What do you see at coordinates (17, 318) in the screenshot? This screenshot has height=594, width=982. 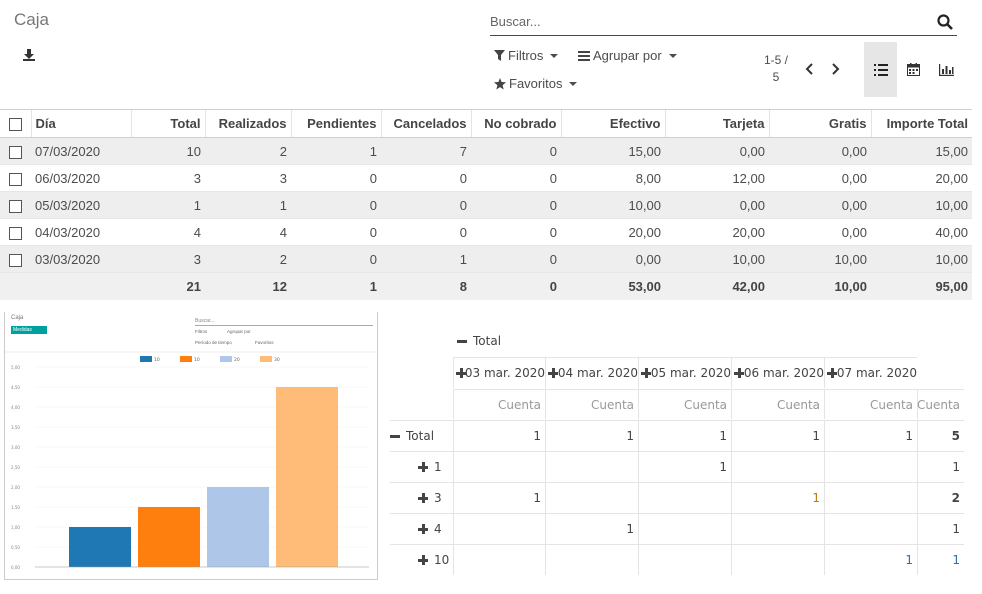 I see `thumb-title: Caja` at bounding box center [17, 318].